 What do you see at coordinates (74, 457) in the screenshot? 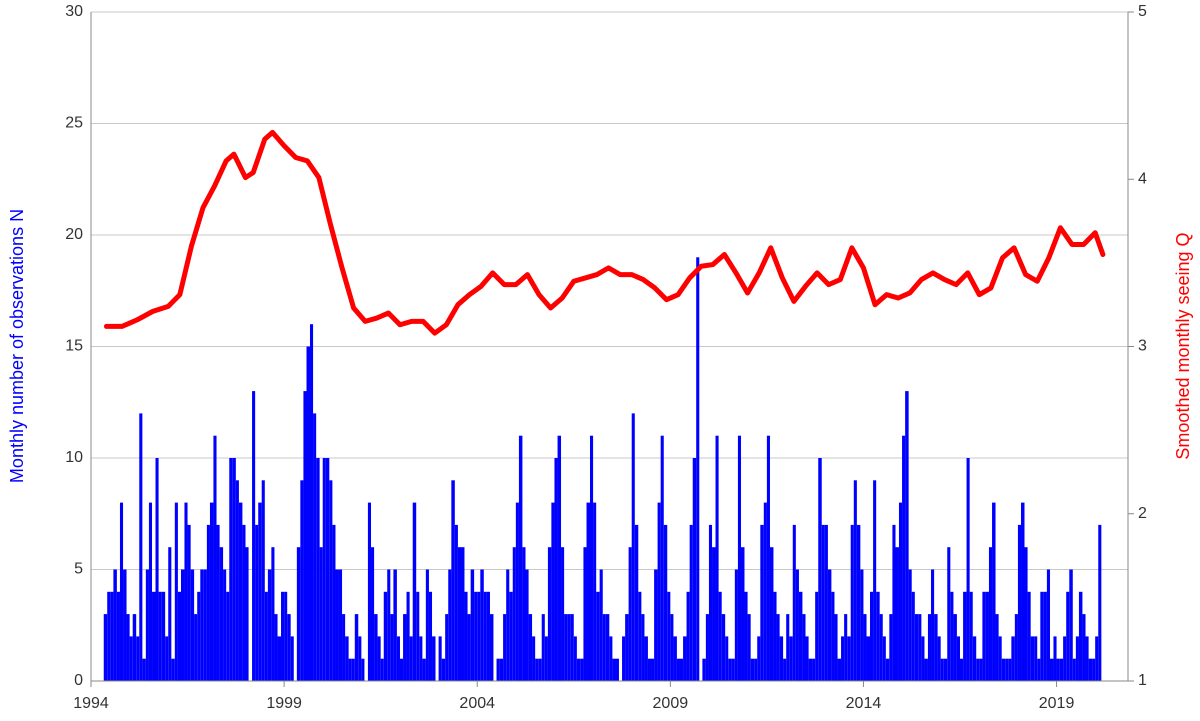
I see `y-tick-label: 10` at bounding box center [74, 457].